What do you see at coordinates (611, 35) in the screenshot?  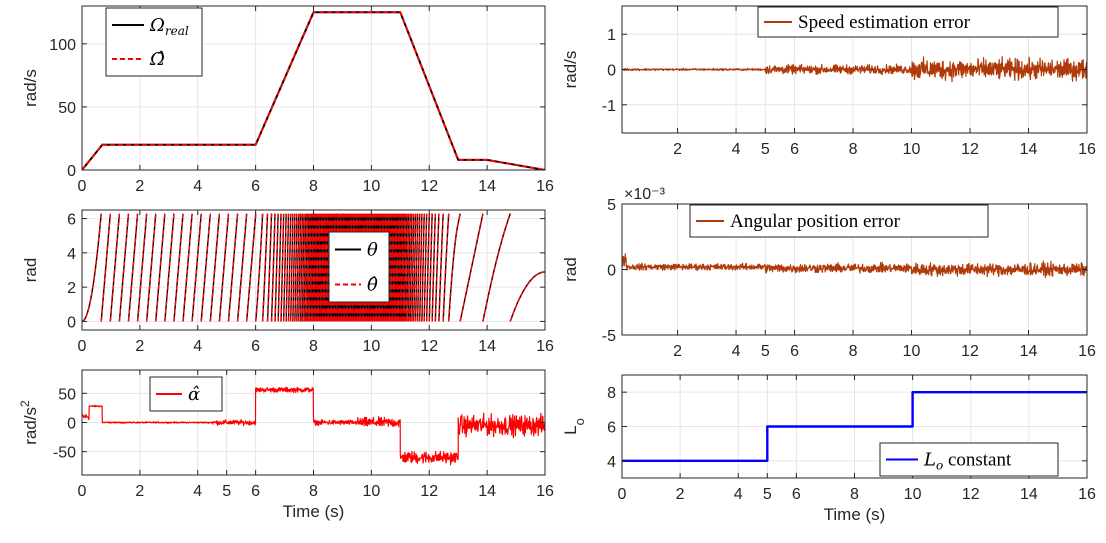 I see `y-tick-label: 1` at bounding box center [611, 35].